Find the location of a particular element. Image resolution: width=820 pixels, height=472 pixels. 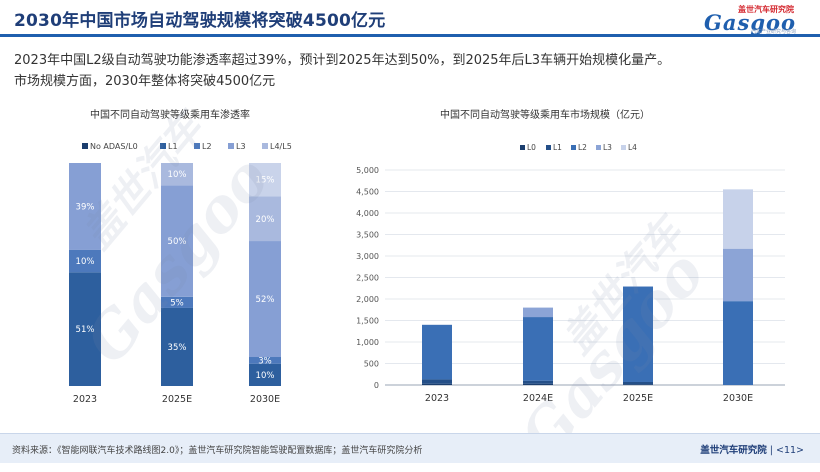

chart2-x-tick-0: 2023 is located at coordinates (437, 398).